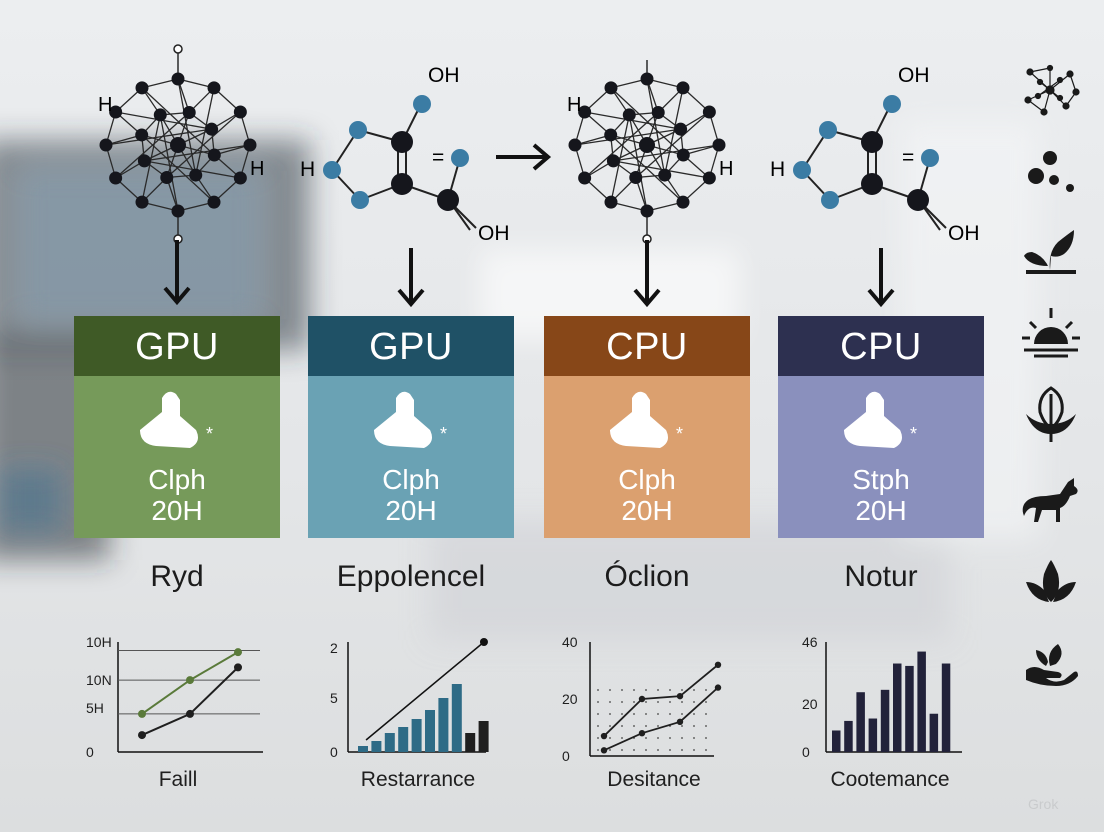 The height and width of the screenshot is (832, 1104). What do you see at coordinates (483, 642) in the screenshot?
I see `trend-end-point` at bounding box center [483, 642].